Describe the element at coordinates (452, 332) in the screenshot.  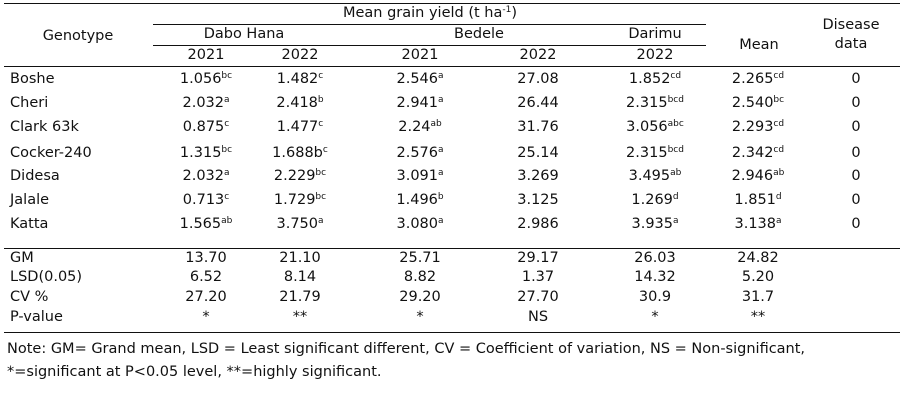
I see `rule-before-note` at that location.